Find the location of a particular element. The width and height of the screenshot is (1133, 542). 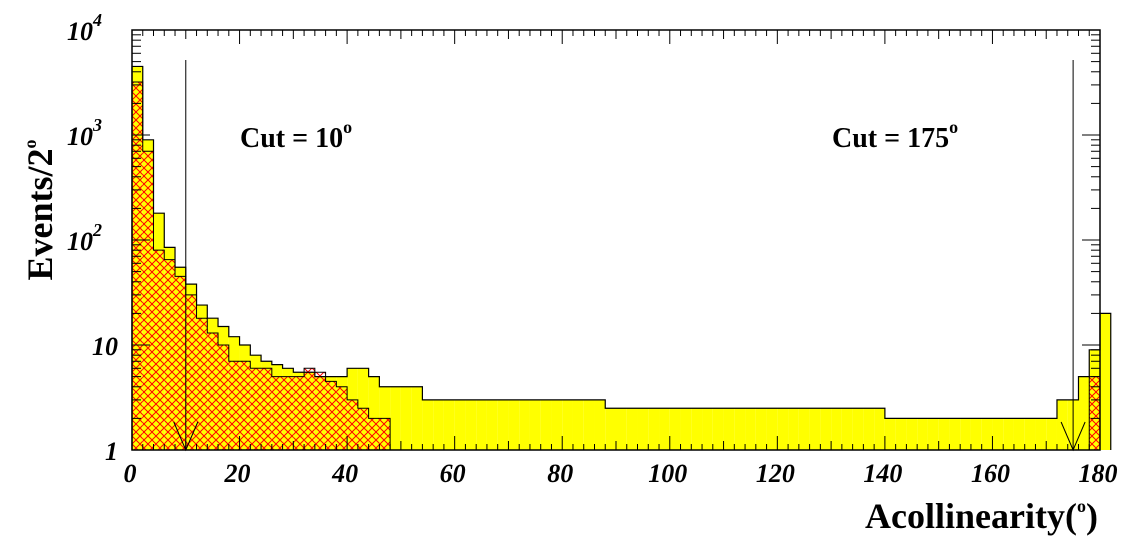

x-tick-label: 120 is located at coordinates (775, 473).